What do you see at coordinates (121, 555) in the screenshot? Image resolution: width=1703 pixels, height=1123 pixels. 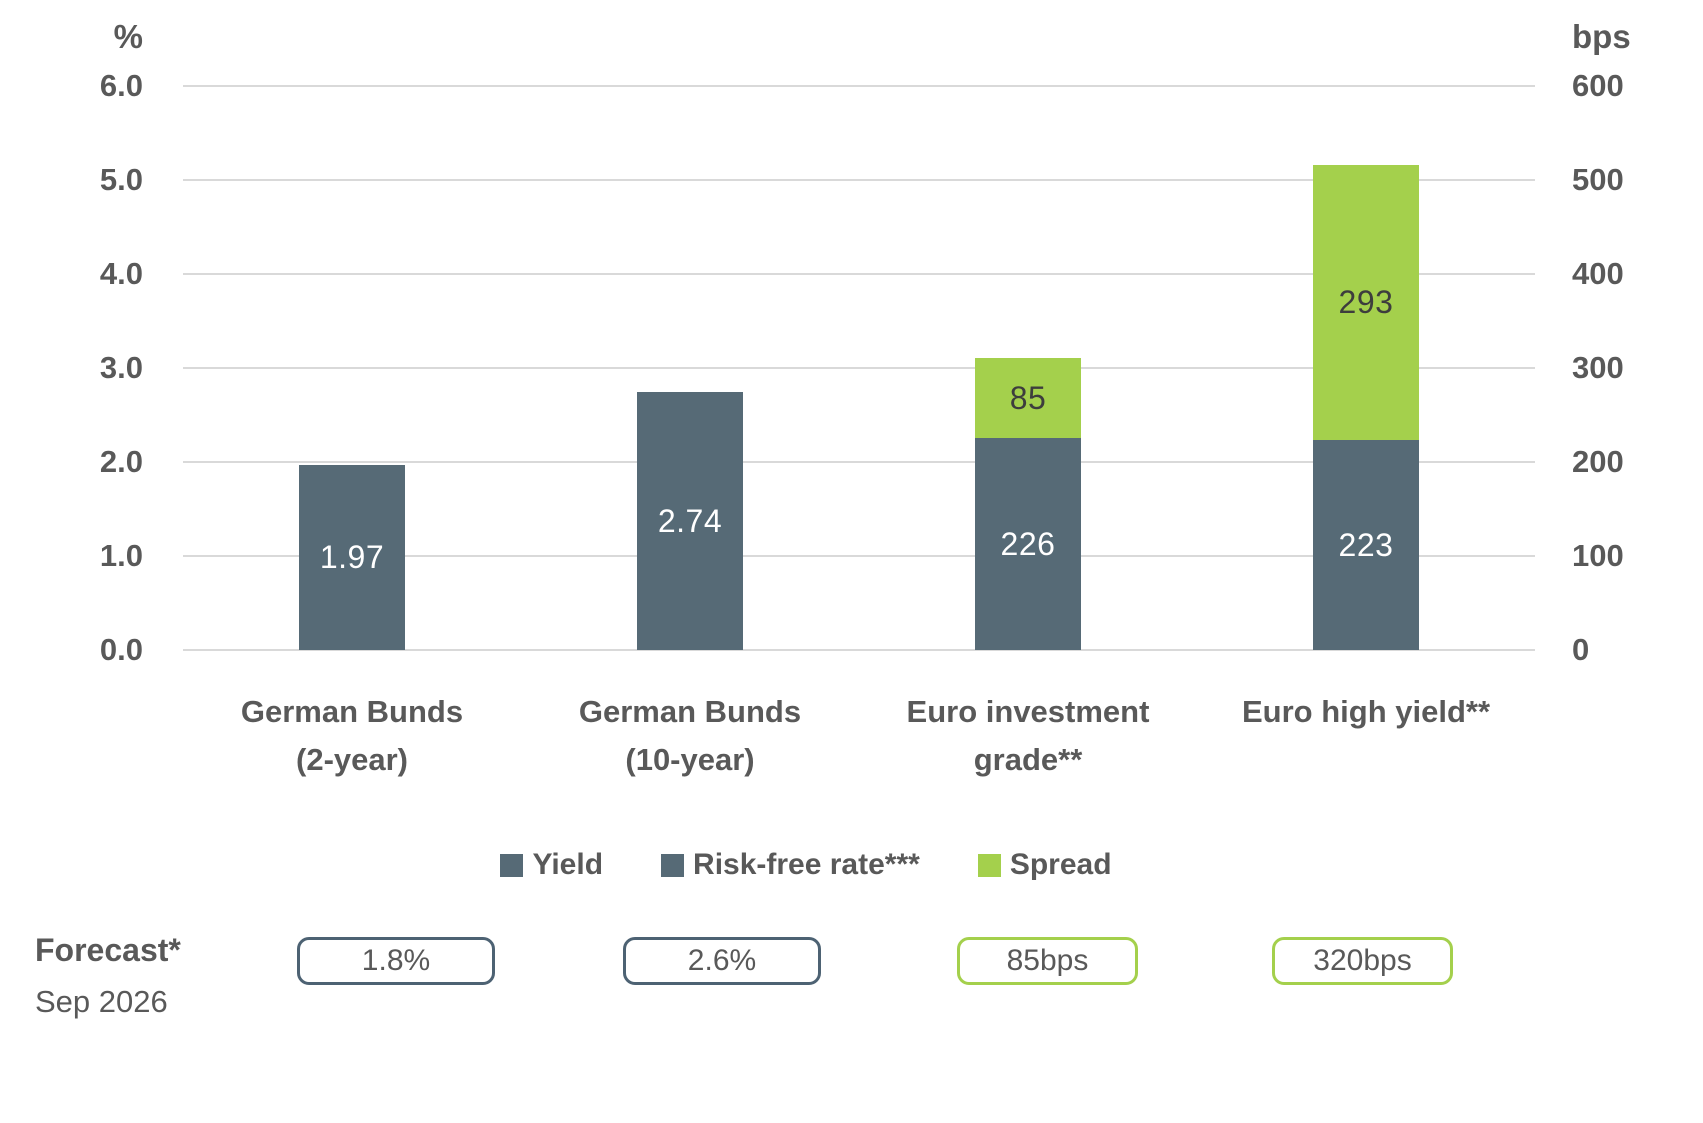 I see `left-axis-tick: 1.0` at bounding box center [121, 555].